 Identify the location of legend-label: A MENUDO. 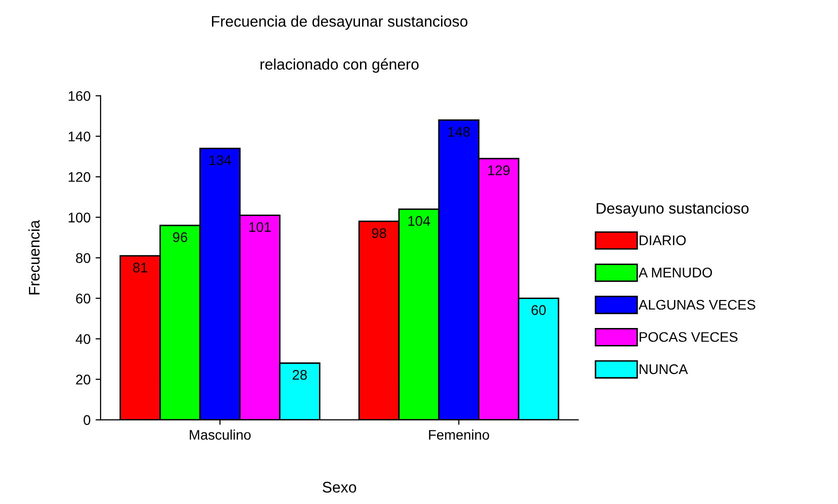
(675, 273).